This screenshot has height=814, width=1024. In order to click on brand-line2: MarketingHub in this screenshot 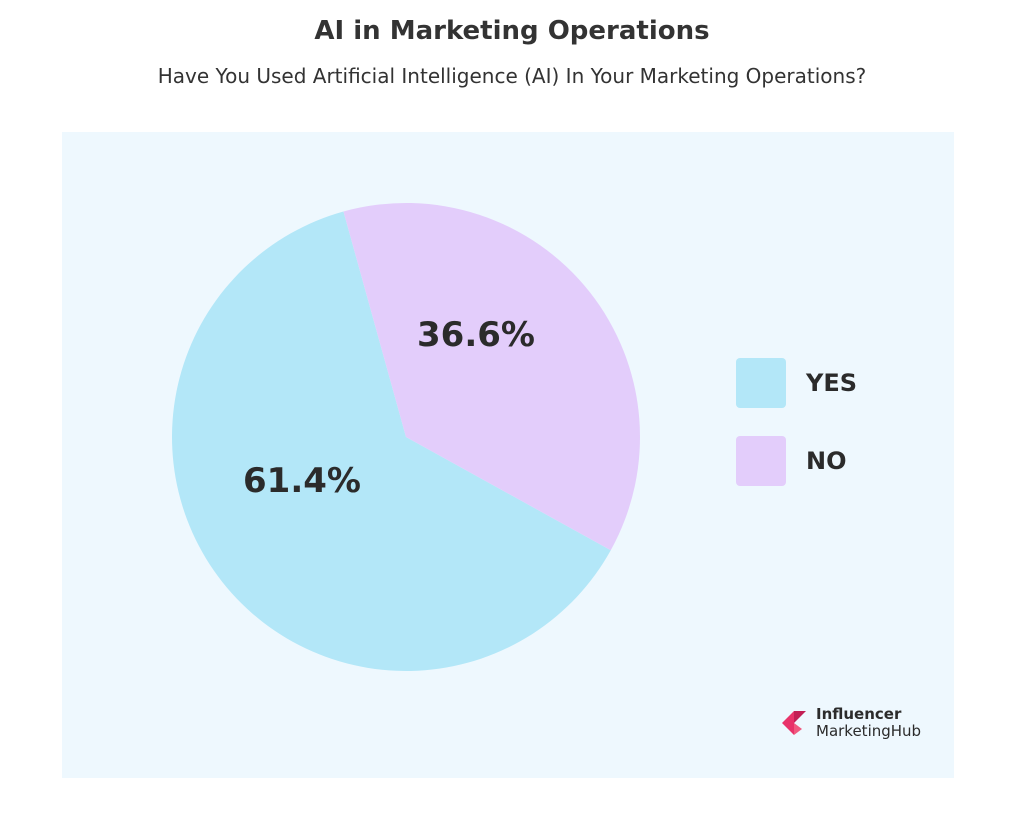, I will do `click(869, 731)`.